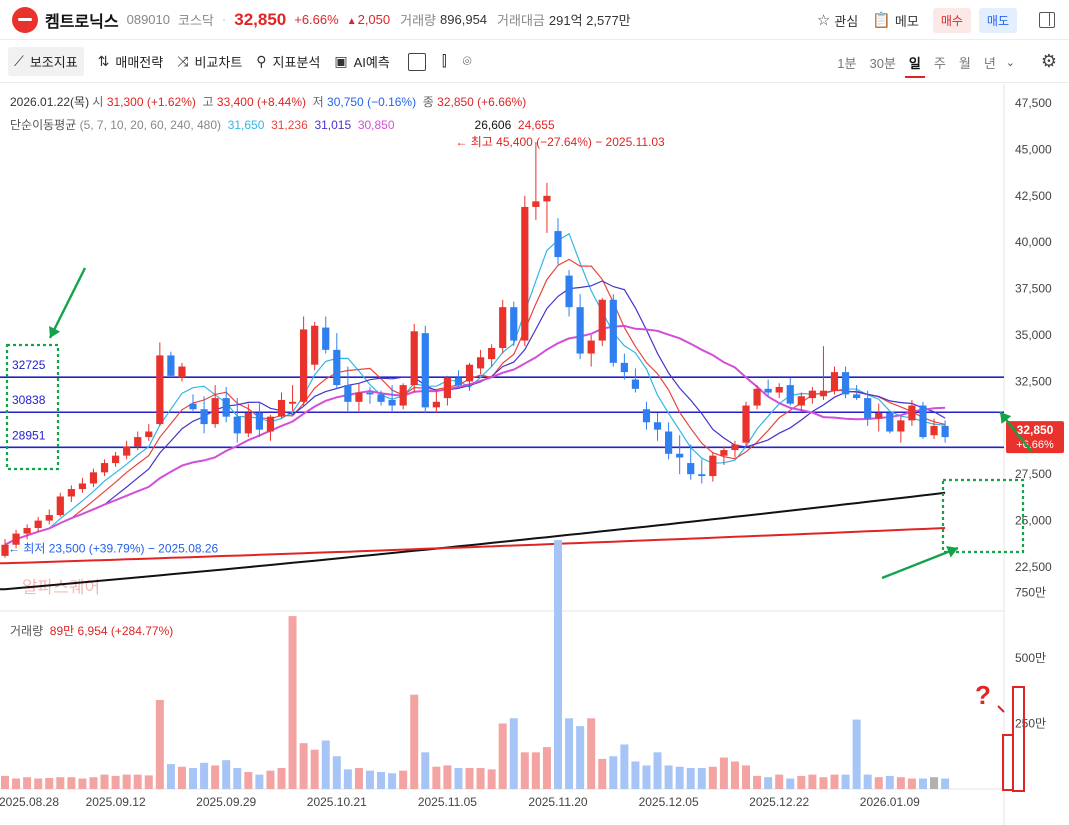 This screenshot has width=1069, height=825. What do you see at coordinates (837, 20) in the screenshot?
I see `watch-button: ☆ 관심` at bounding box center [837, 20].